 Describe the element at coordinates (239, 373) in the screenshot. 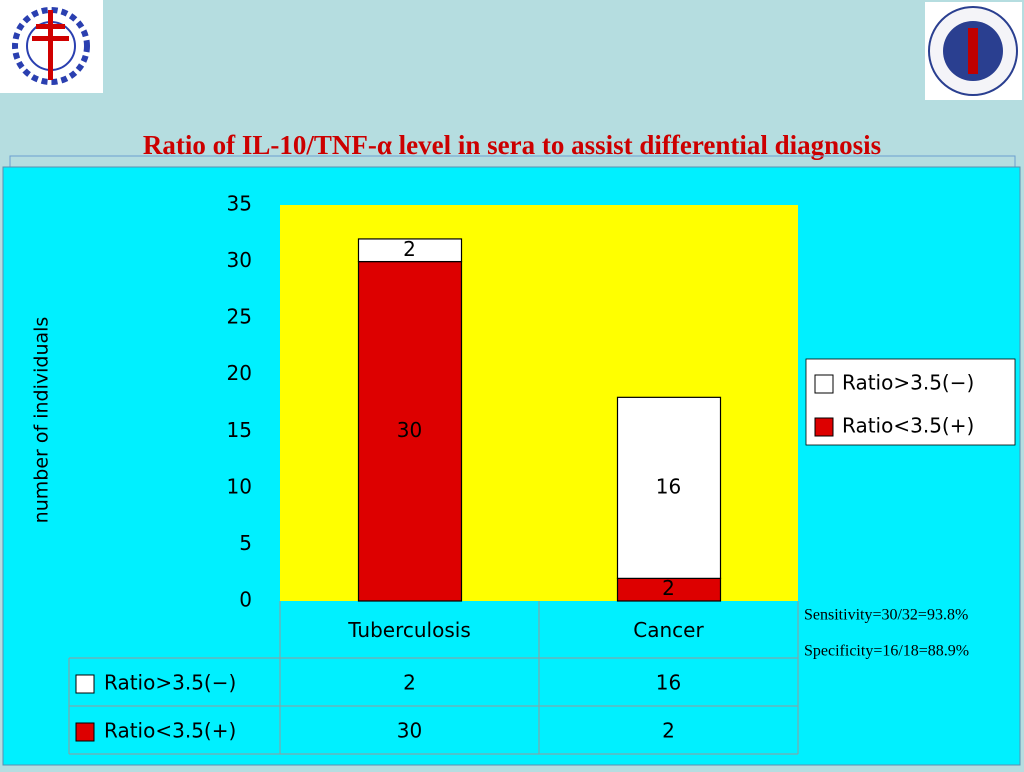

I see `y-tick-label: 20` at that location.